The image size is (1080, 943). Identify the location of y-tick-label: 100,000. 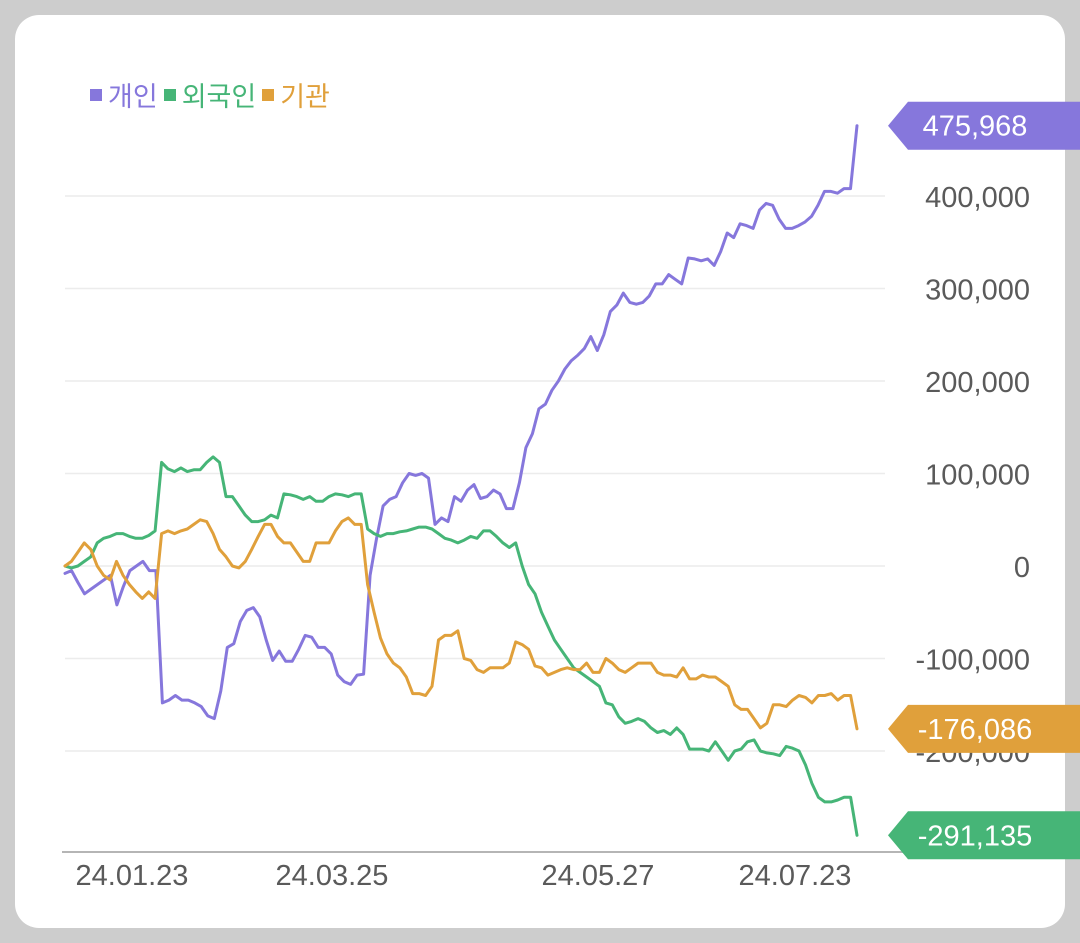
(977, 476).